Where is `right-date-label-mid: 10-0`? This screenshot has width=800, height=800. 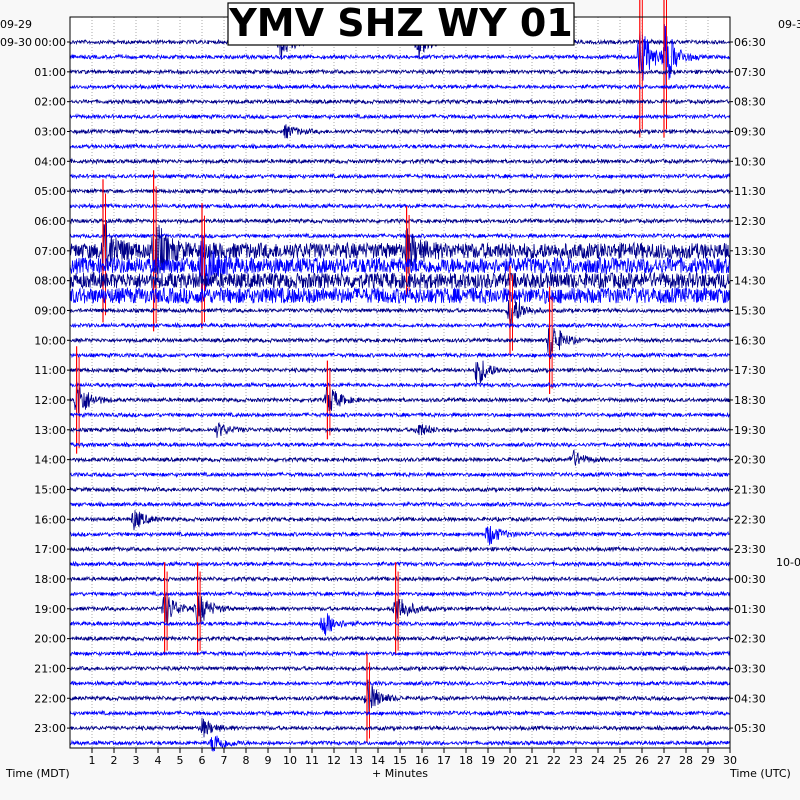
right-date-label-mid: 10-0 is located at coordinates (788, 562).